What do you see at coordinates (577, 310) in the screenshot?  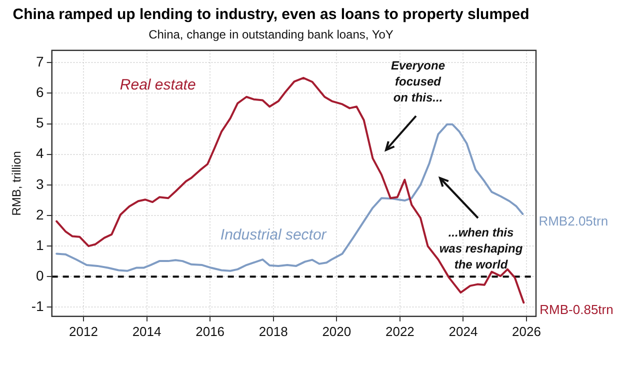 I see `annotation: RMB-0.85trn` at bounding box center [577, 310].